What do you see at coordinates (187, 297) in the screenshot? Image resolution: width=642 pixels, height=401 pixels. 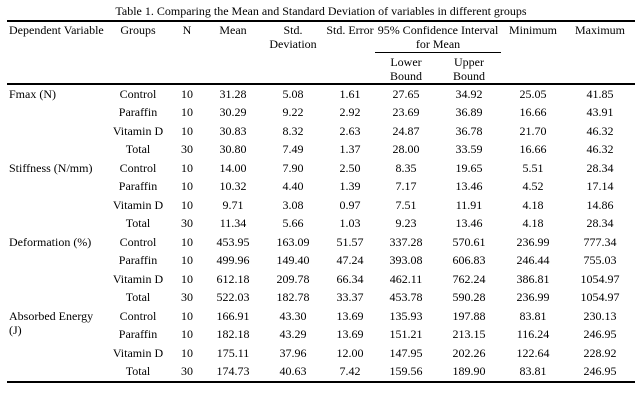 I see `cell-n: 30` at bounding box center [187, 297].